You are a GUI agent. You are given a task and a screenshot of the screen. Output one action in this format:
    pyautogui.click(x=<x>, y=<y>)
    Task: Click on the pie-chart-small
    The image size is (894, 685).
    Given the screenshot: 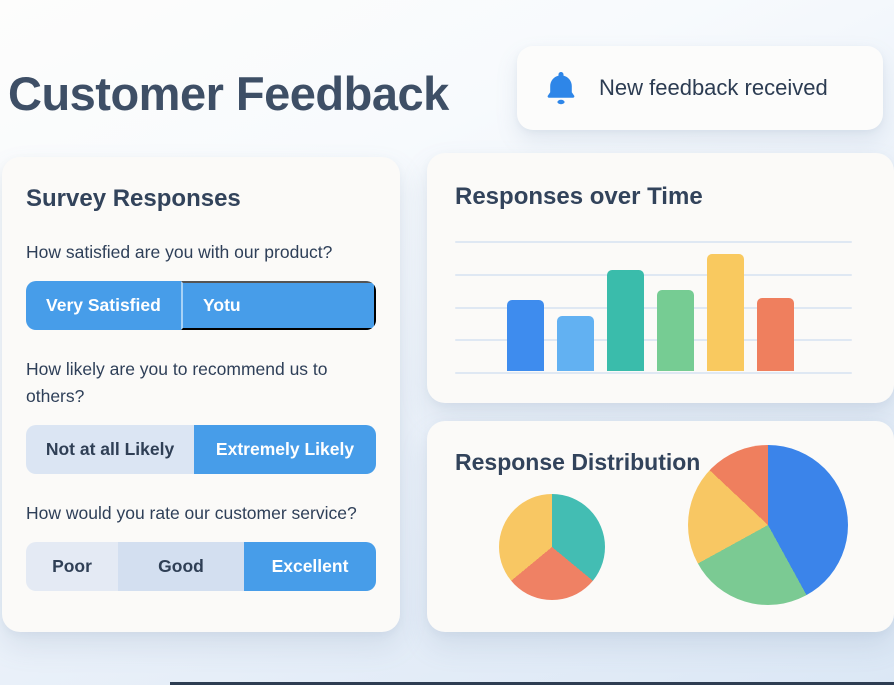 What is the action you would take?
    pyautogui.click(x=552, y=547)
    